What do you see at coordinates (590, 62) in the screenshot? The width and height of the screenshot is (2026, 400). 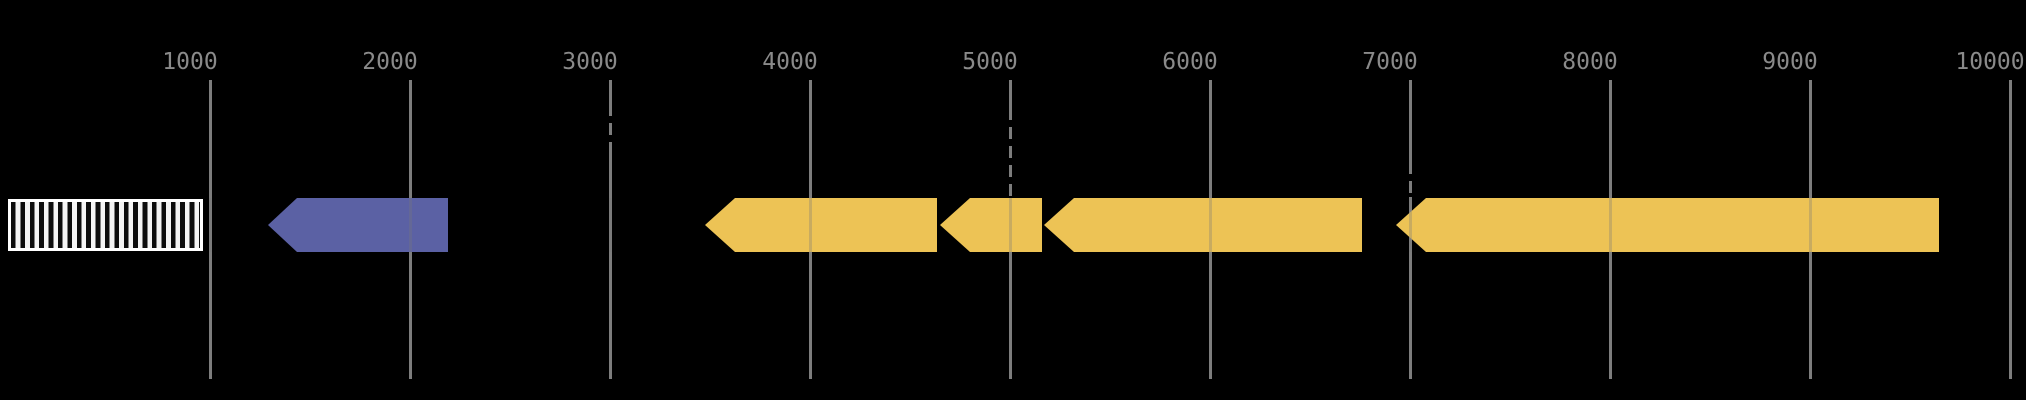 I see `axis-tick-label-3000: 3000` at bounding box center [590, 62].